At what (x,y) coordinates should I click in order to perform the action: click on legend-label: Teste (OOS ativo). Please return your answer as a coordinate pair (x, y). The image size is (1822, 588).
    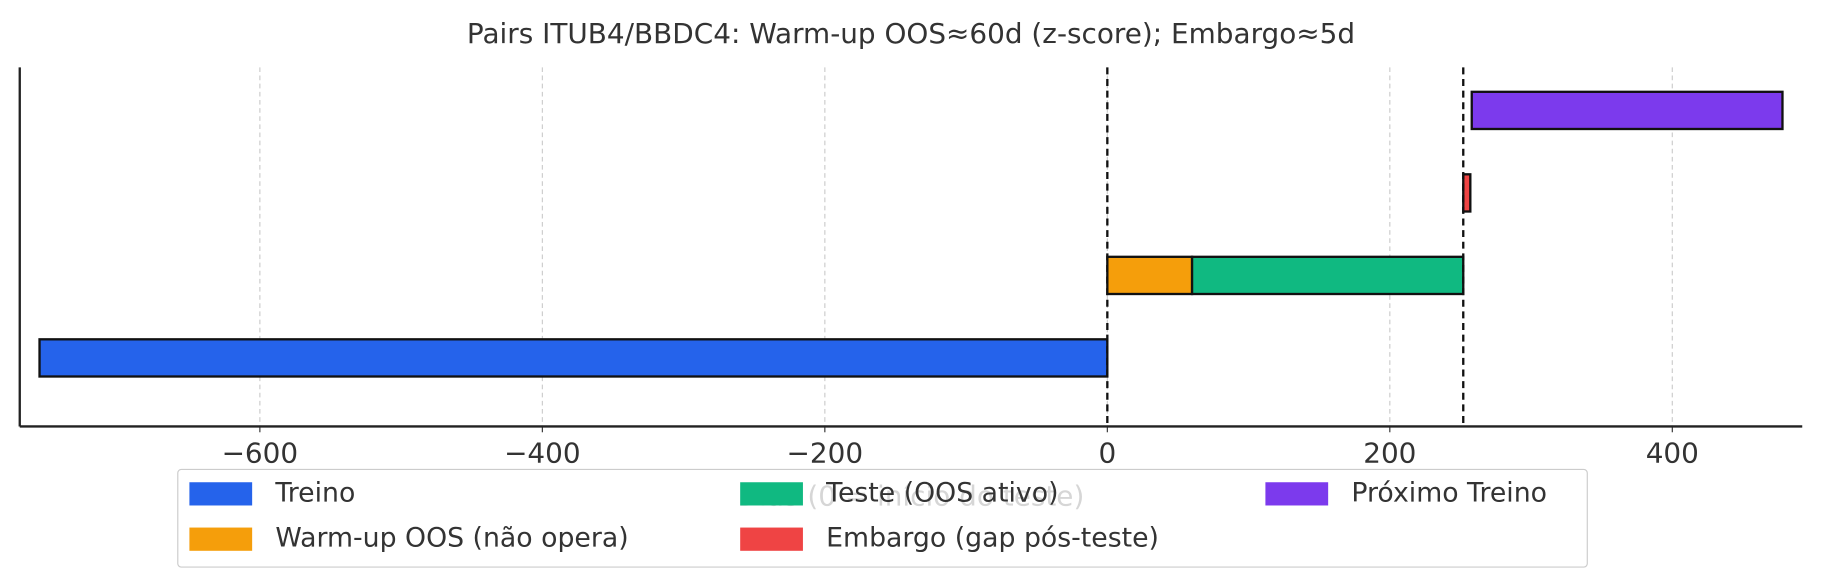
    Looking at the image, I should click on (941, 492).